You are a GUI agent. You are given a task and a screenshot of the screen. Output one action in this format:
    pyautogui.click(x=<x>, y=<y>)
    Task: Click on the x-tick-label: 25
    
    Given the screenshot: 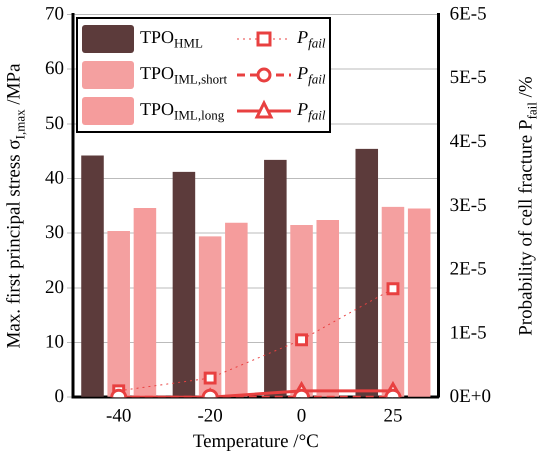 What is the action you would take?
    pyautogui.click(x=392, y=416)
    